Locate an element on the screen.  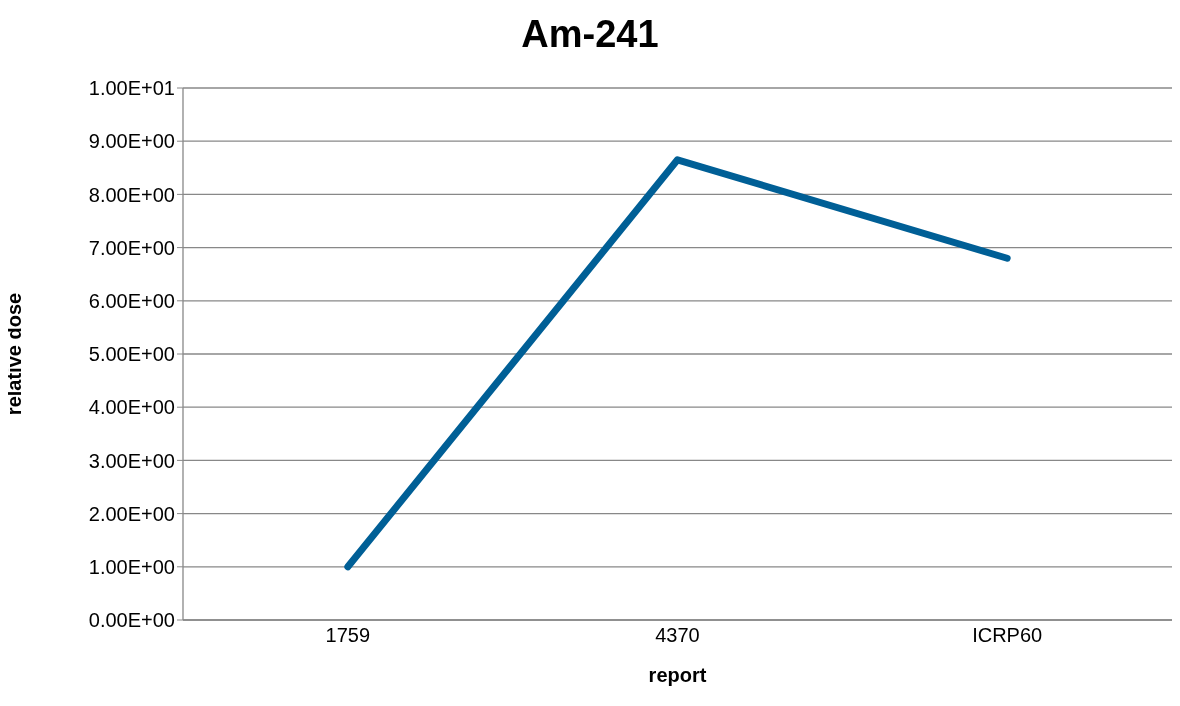
y-tick-label: 4.00E+00 is located at coordinates (131, 407).